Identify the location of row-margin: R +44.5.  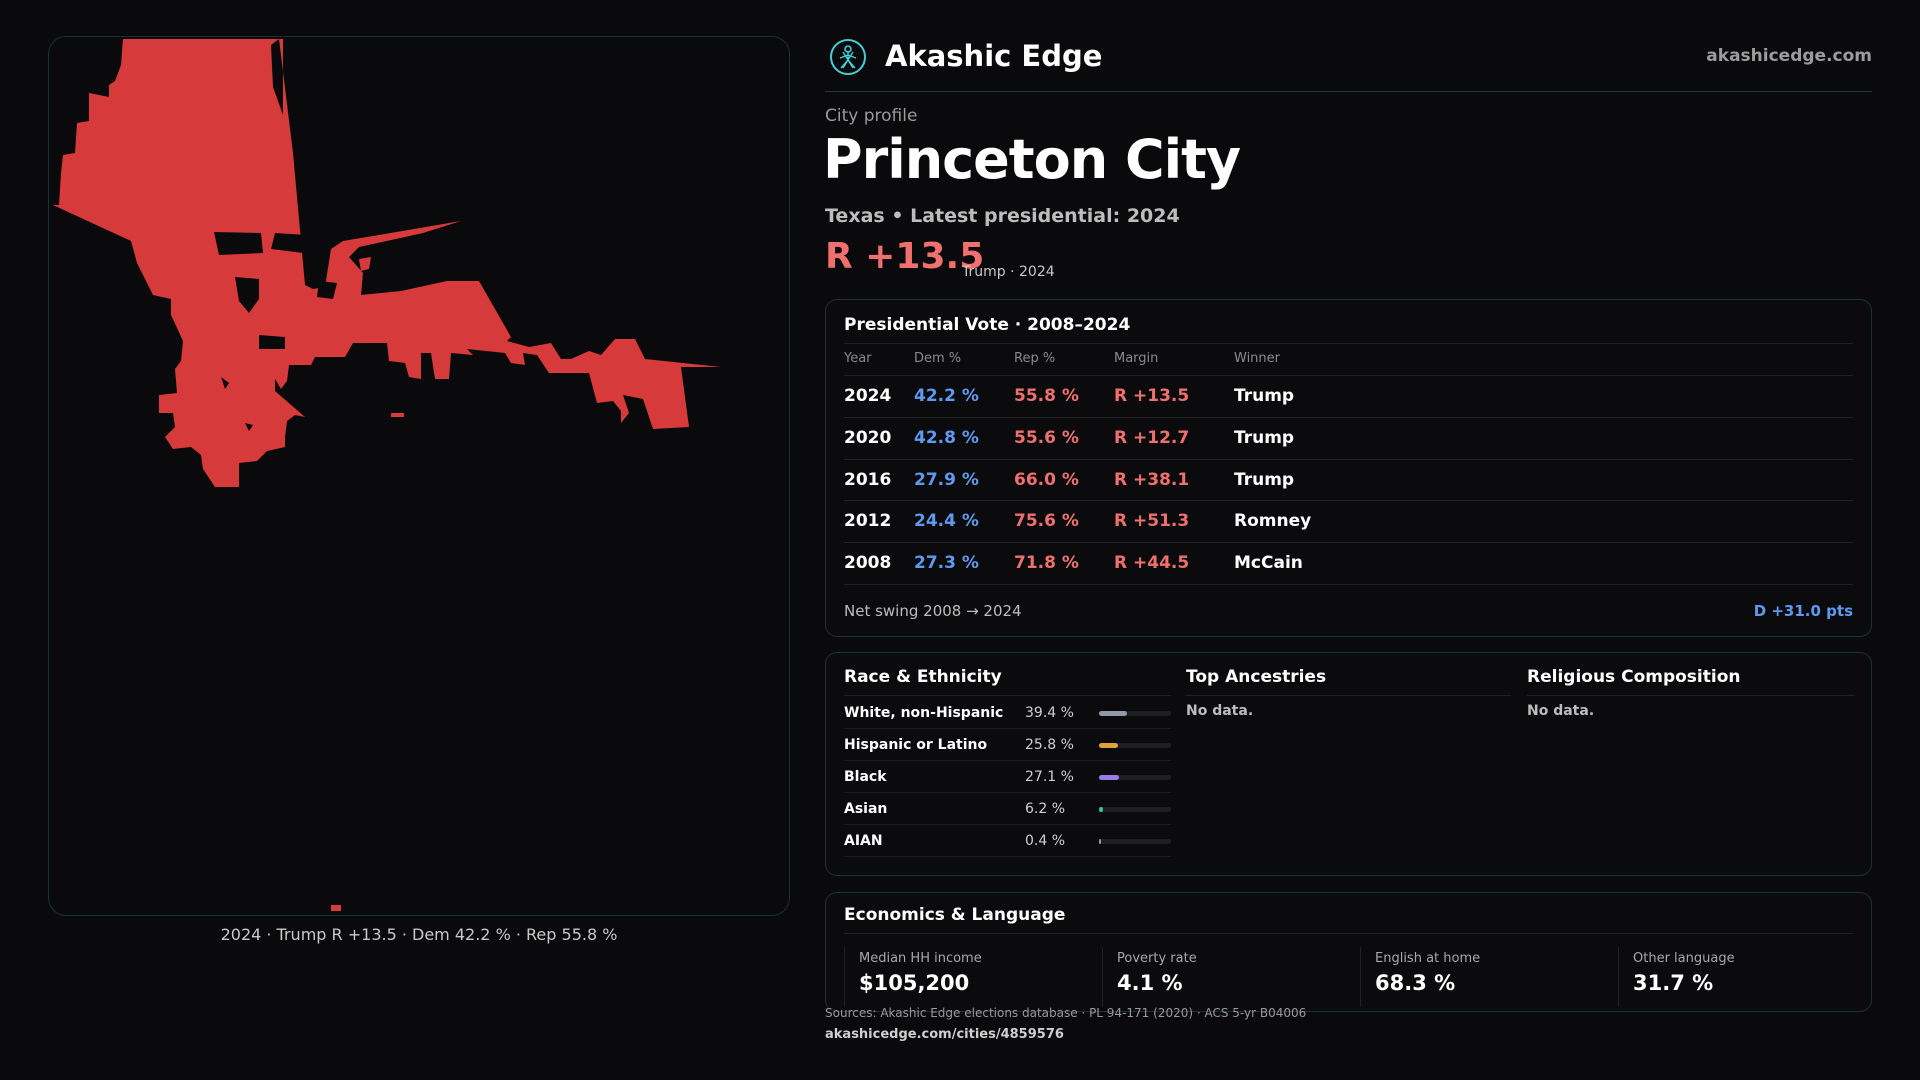
(1152, 563).